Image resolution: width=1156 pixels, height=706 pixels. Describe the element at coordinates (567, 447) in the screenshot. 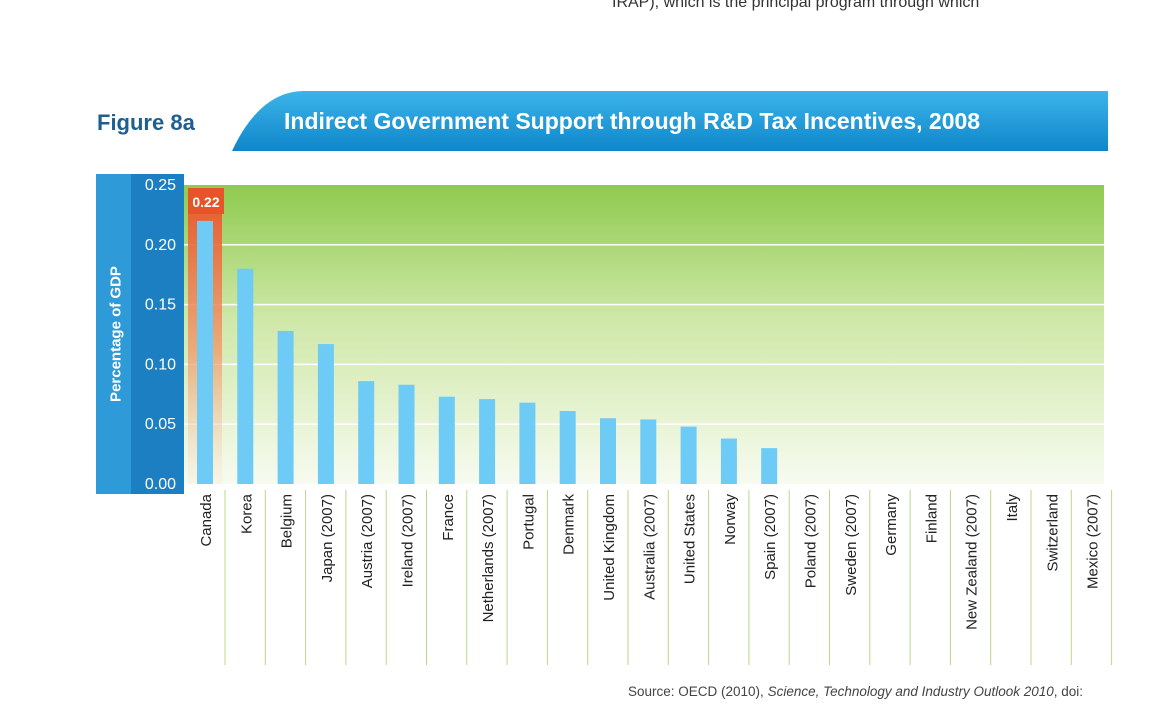

I see `bar-denmark` at that location.